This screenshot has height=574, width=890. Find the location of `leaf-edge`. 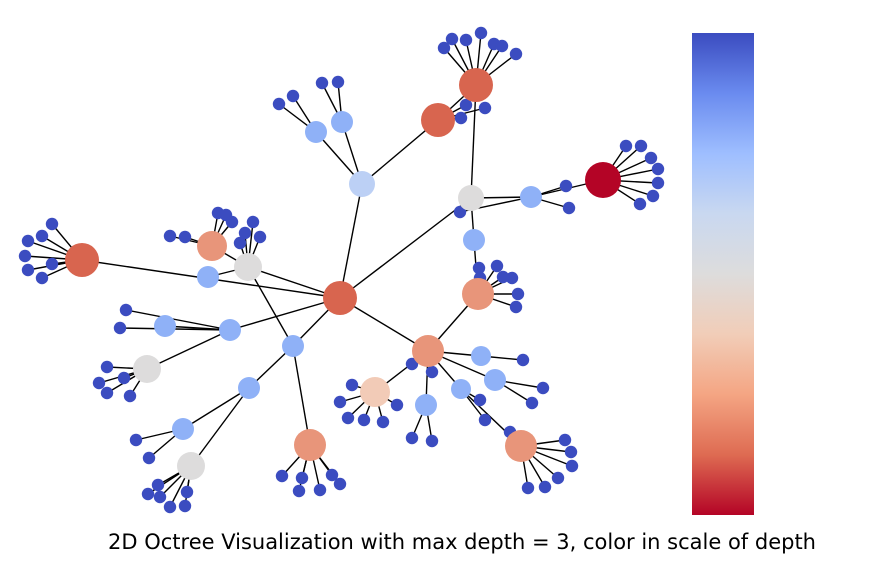

leaf-edge is located at coordinates (178, 320).